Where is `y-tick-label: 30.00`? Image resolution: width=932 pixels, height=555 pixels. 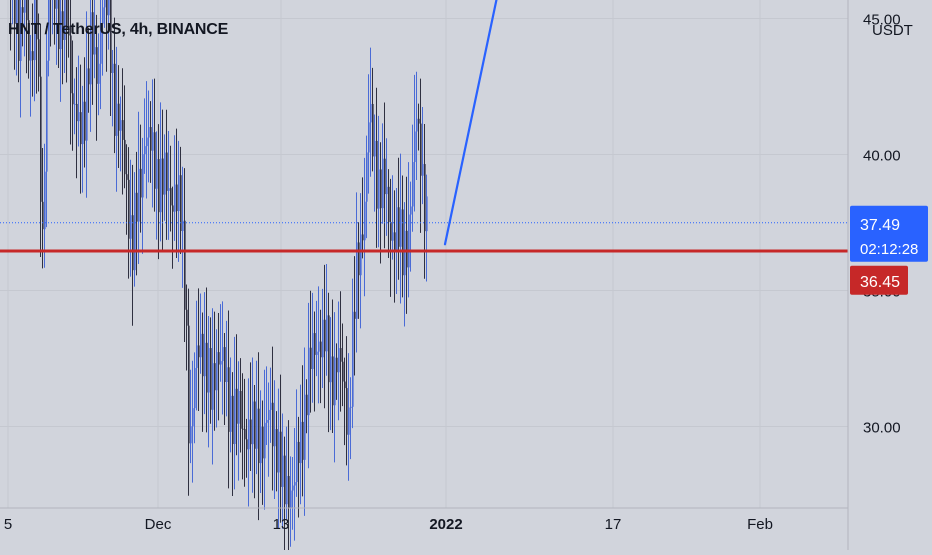 y-tick-label: 30.00 is located at coordinates (882, 428).